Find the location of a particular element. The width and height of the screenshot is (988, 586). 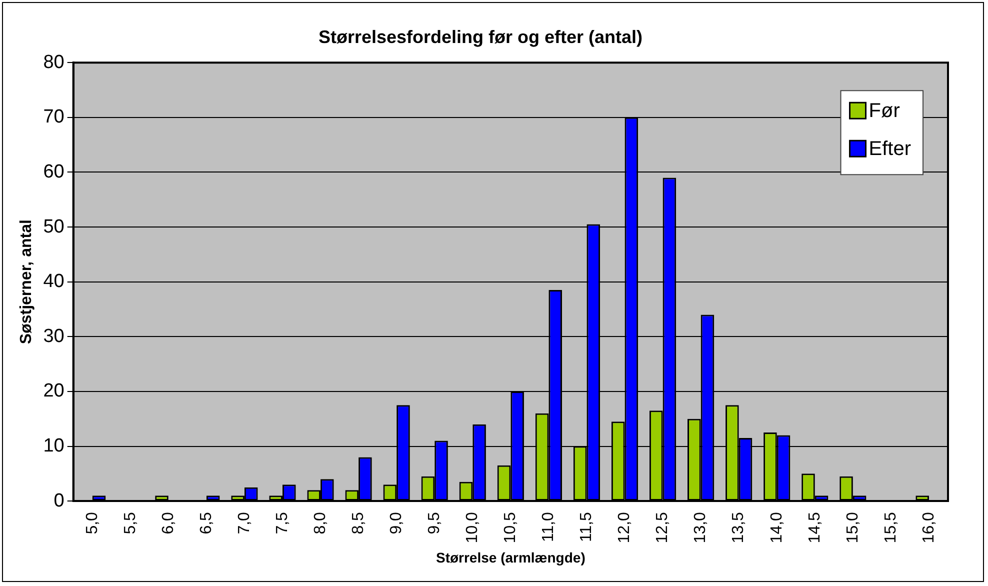

x-tick-label: 9,0 is located at coordinates (396, 523).